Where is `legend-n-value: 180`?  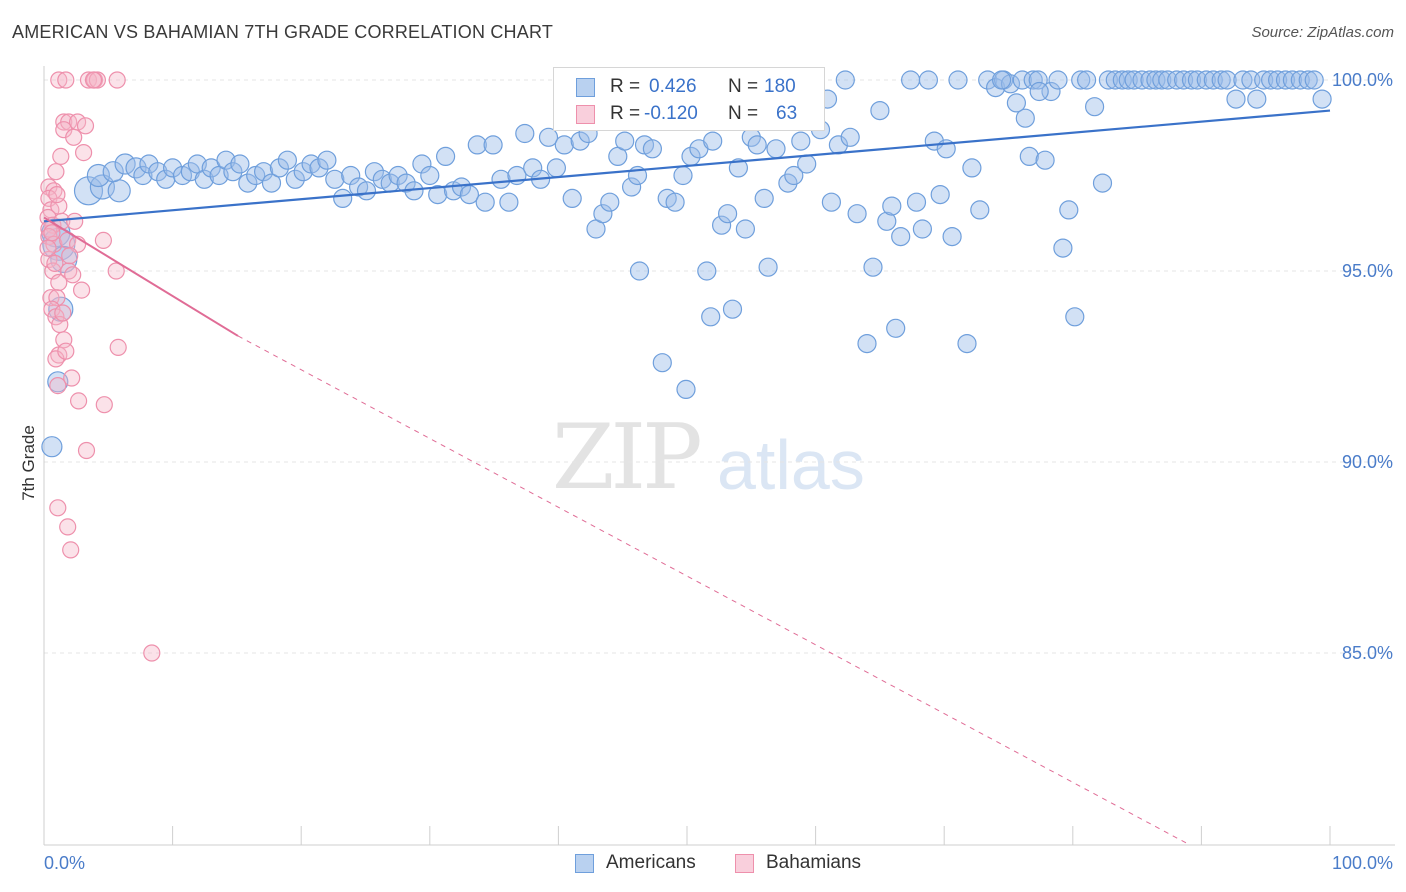
legend-n-value: 180 is located at coordinates (780, 86).